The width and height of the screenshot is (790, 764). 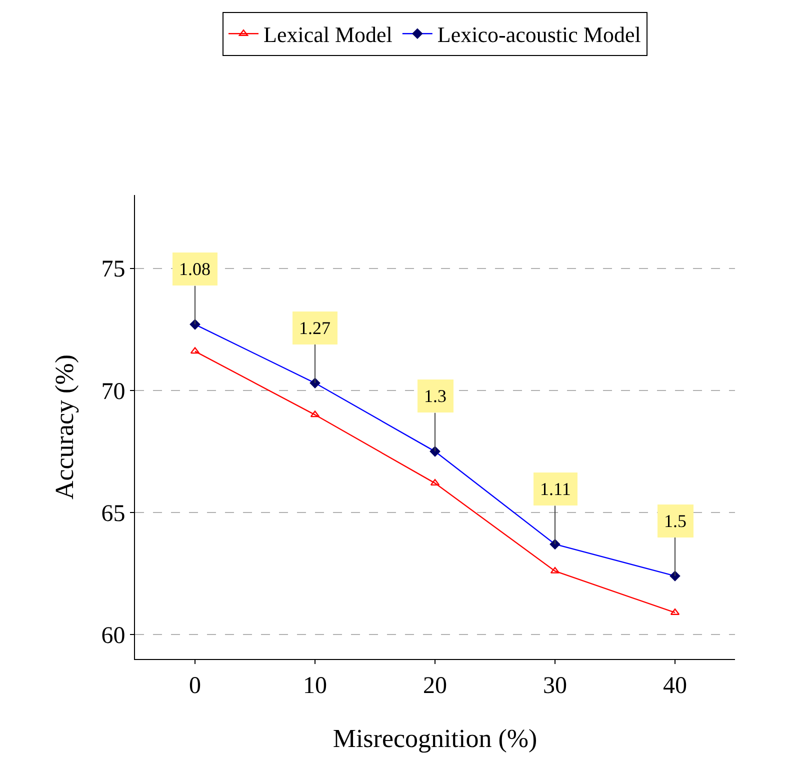 I want to click on legend-label: Lexico-acoustic Model, so click(x=539, y=35).